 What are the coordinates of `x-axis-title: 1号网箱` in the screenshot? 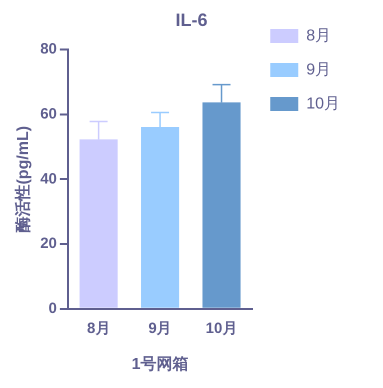 It's located at (160, 363).